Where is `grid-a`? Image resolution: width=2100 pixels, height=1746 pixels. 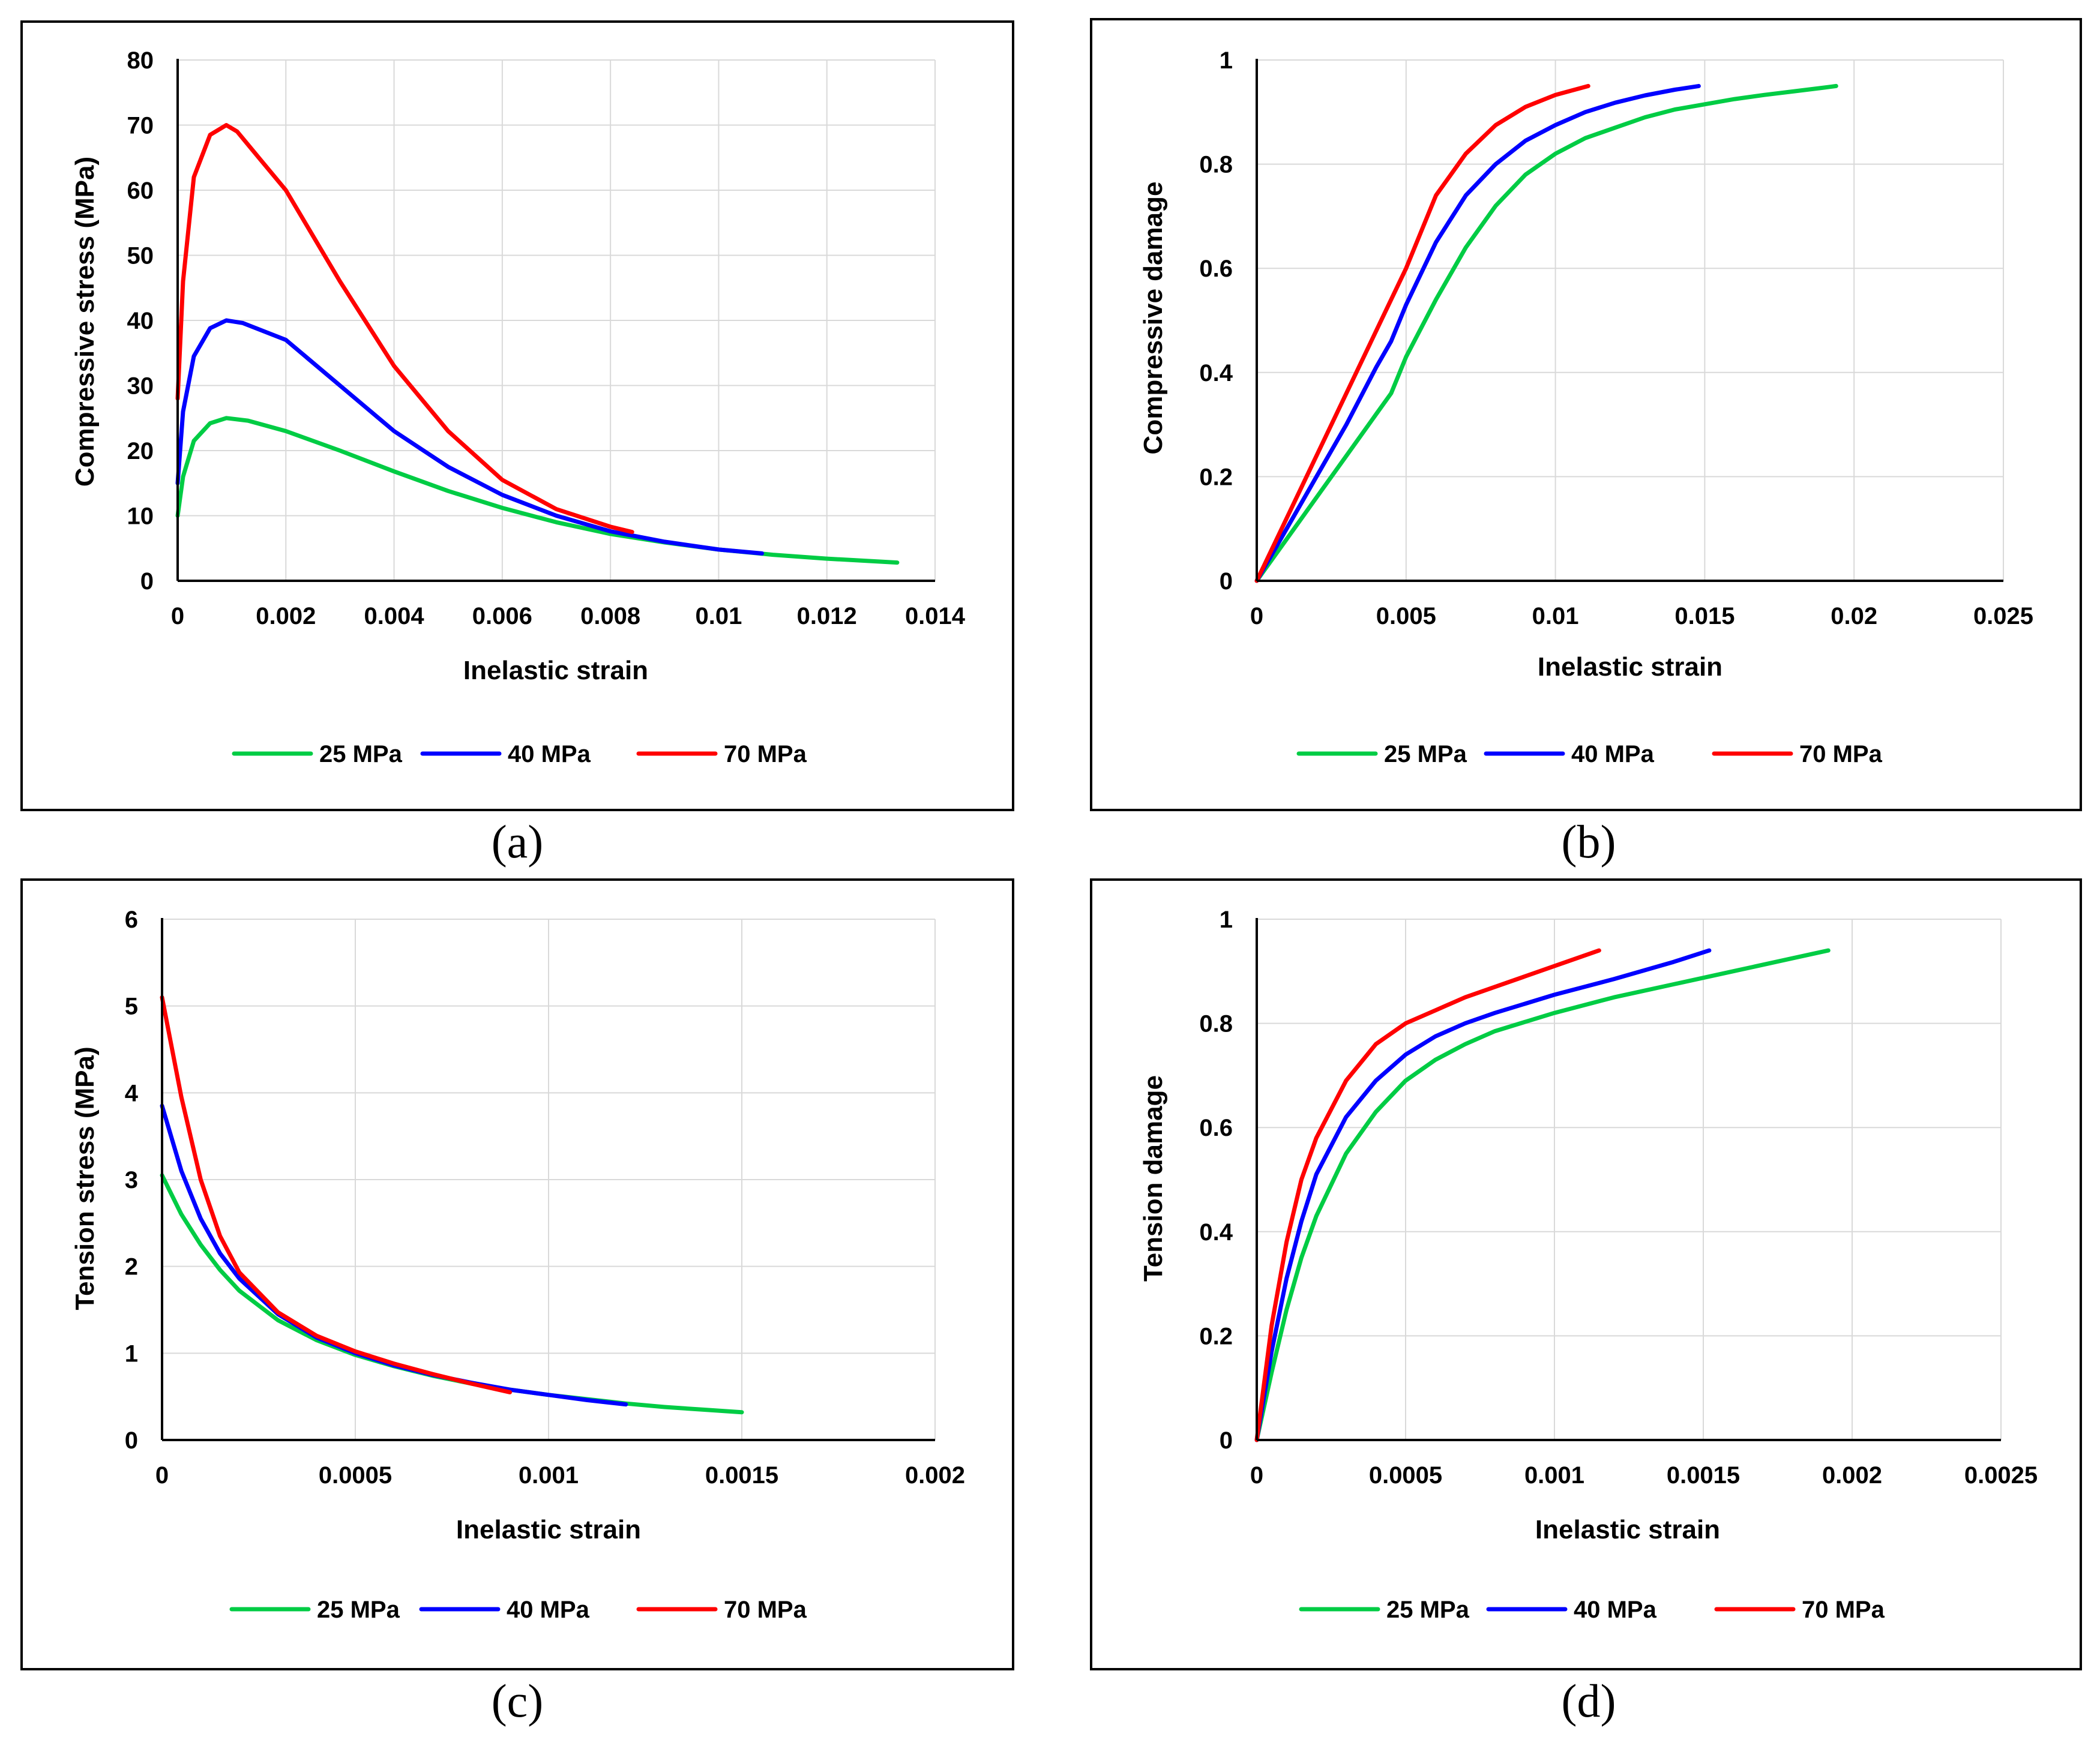 grid-a is located at coordinates (557, 320).